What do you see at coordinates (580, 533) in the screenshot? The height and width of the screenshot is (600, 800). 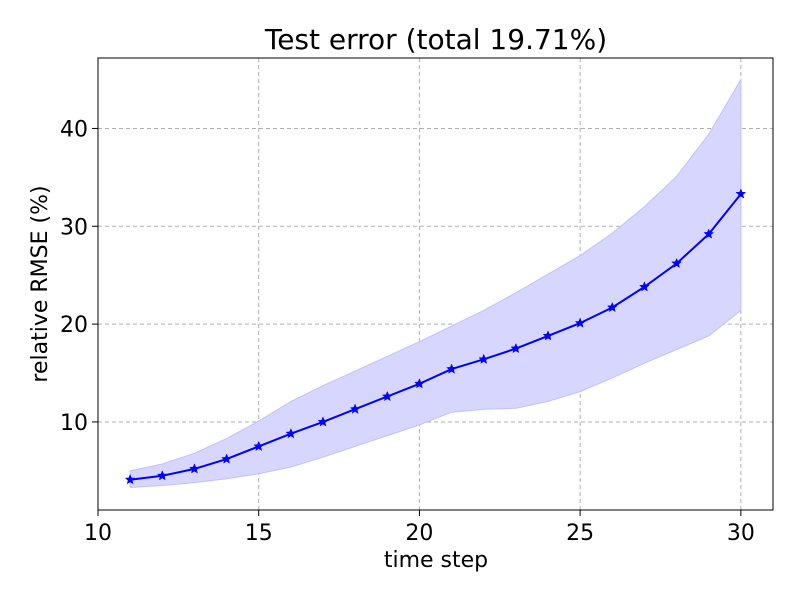 I see `x-tick-label: 25` at bounding box center [580, 533].